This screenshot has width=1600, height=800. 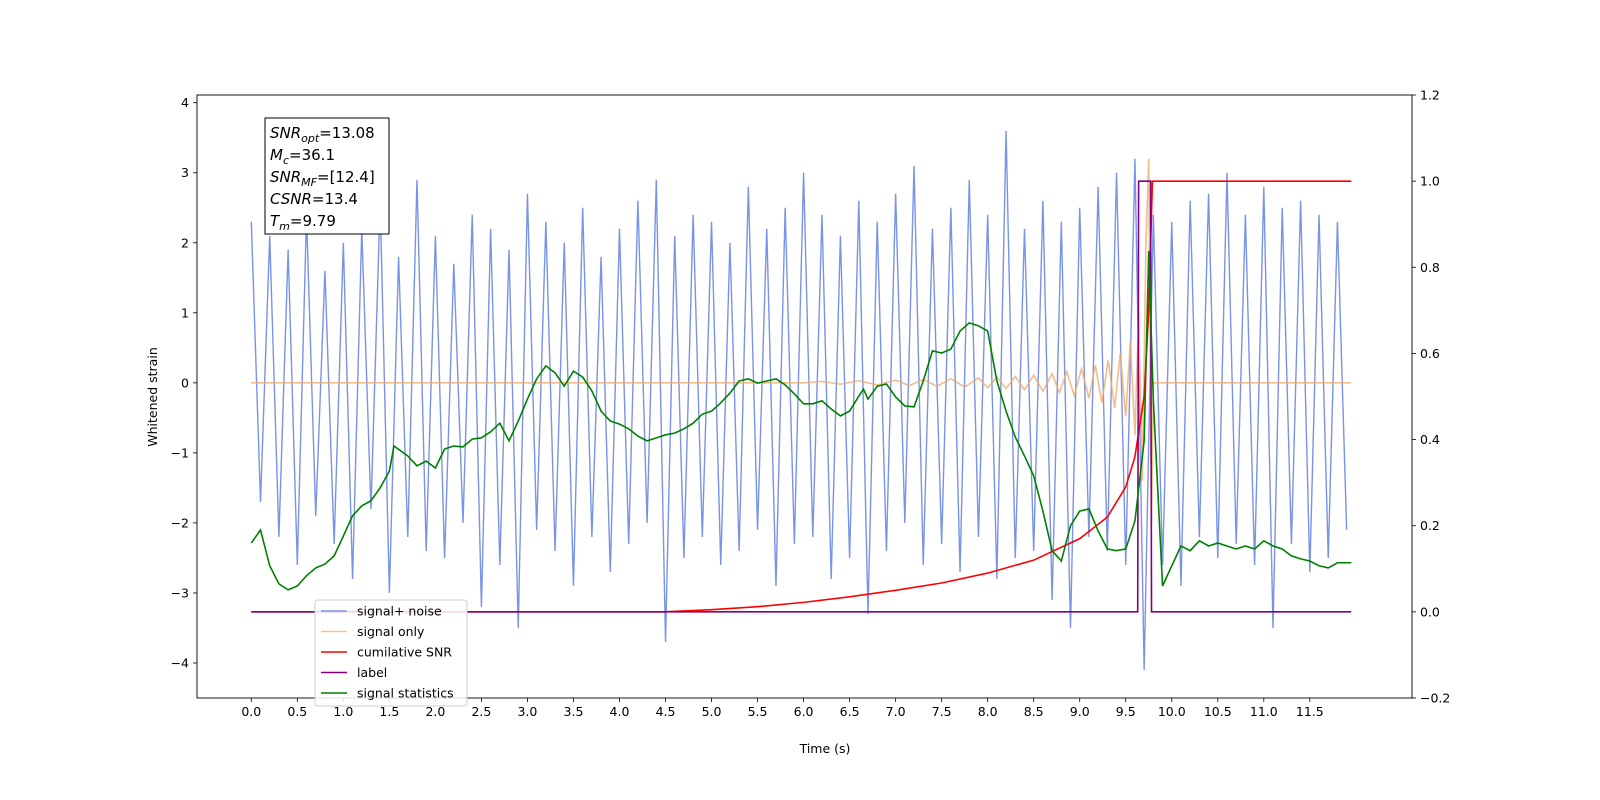 I want to click on x-tick-label: 6.5, so click(x=850, y=711).